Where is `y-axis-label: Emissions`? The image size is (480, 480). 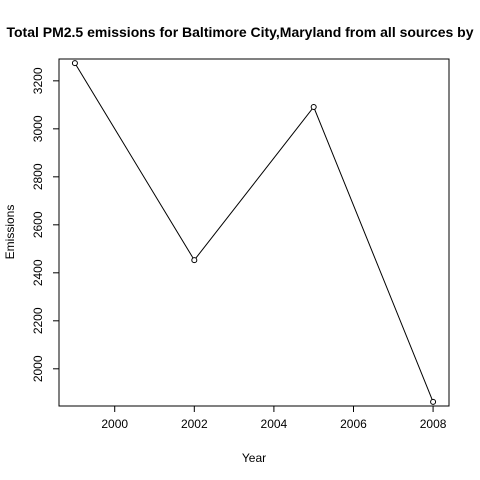
y-axis-label: Emissions is located at coordinates (10, 232).